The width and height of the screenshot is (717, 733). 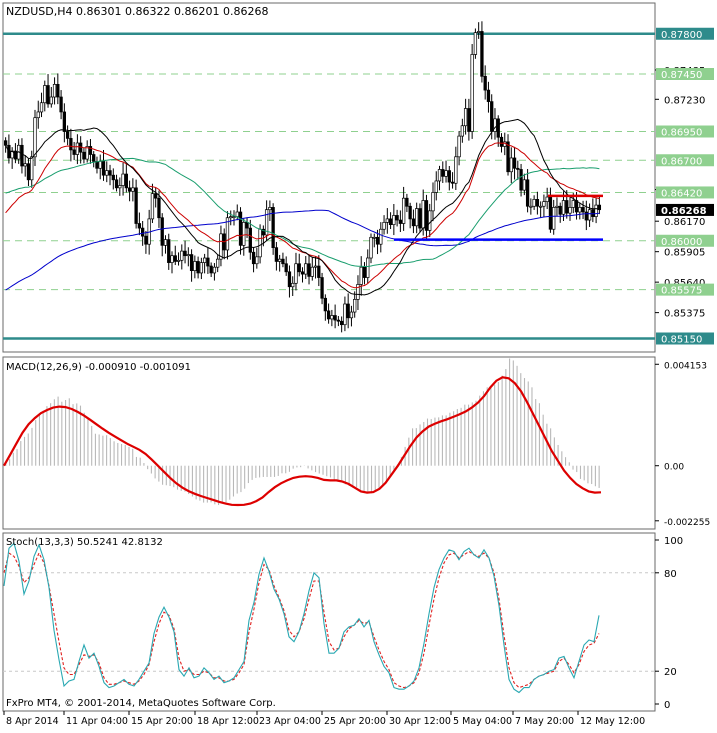 What do you see at coordinates (667, 705) in the screenshot?
I see `stoch-tick-label: 0` at bounding box center [667, 705].